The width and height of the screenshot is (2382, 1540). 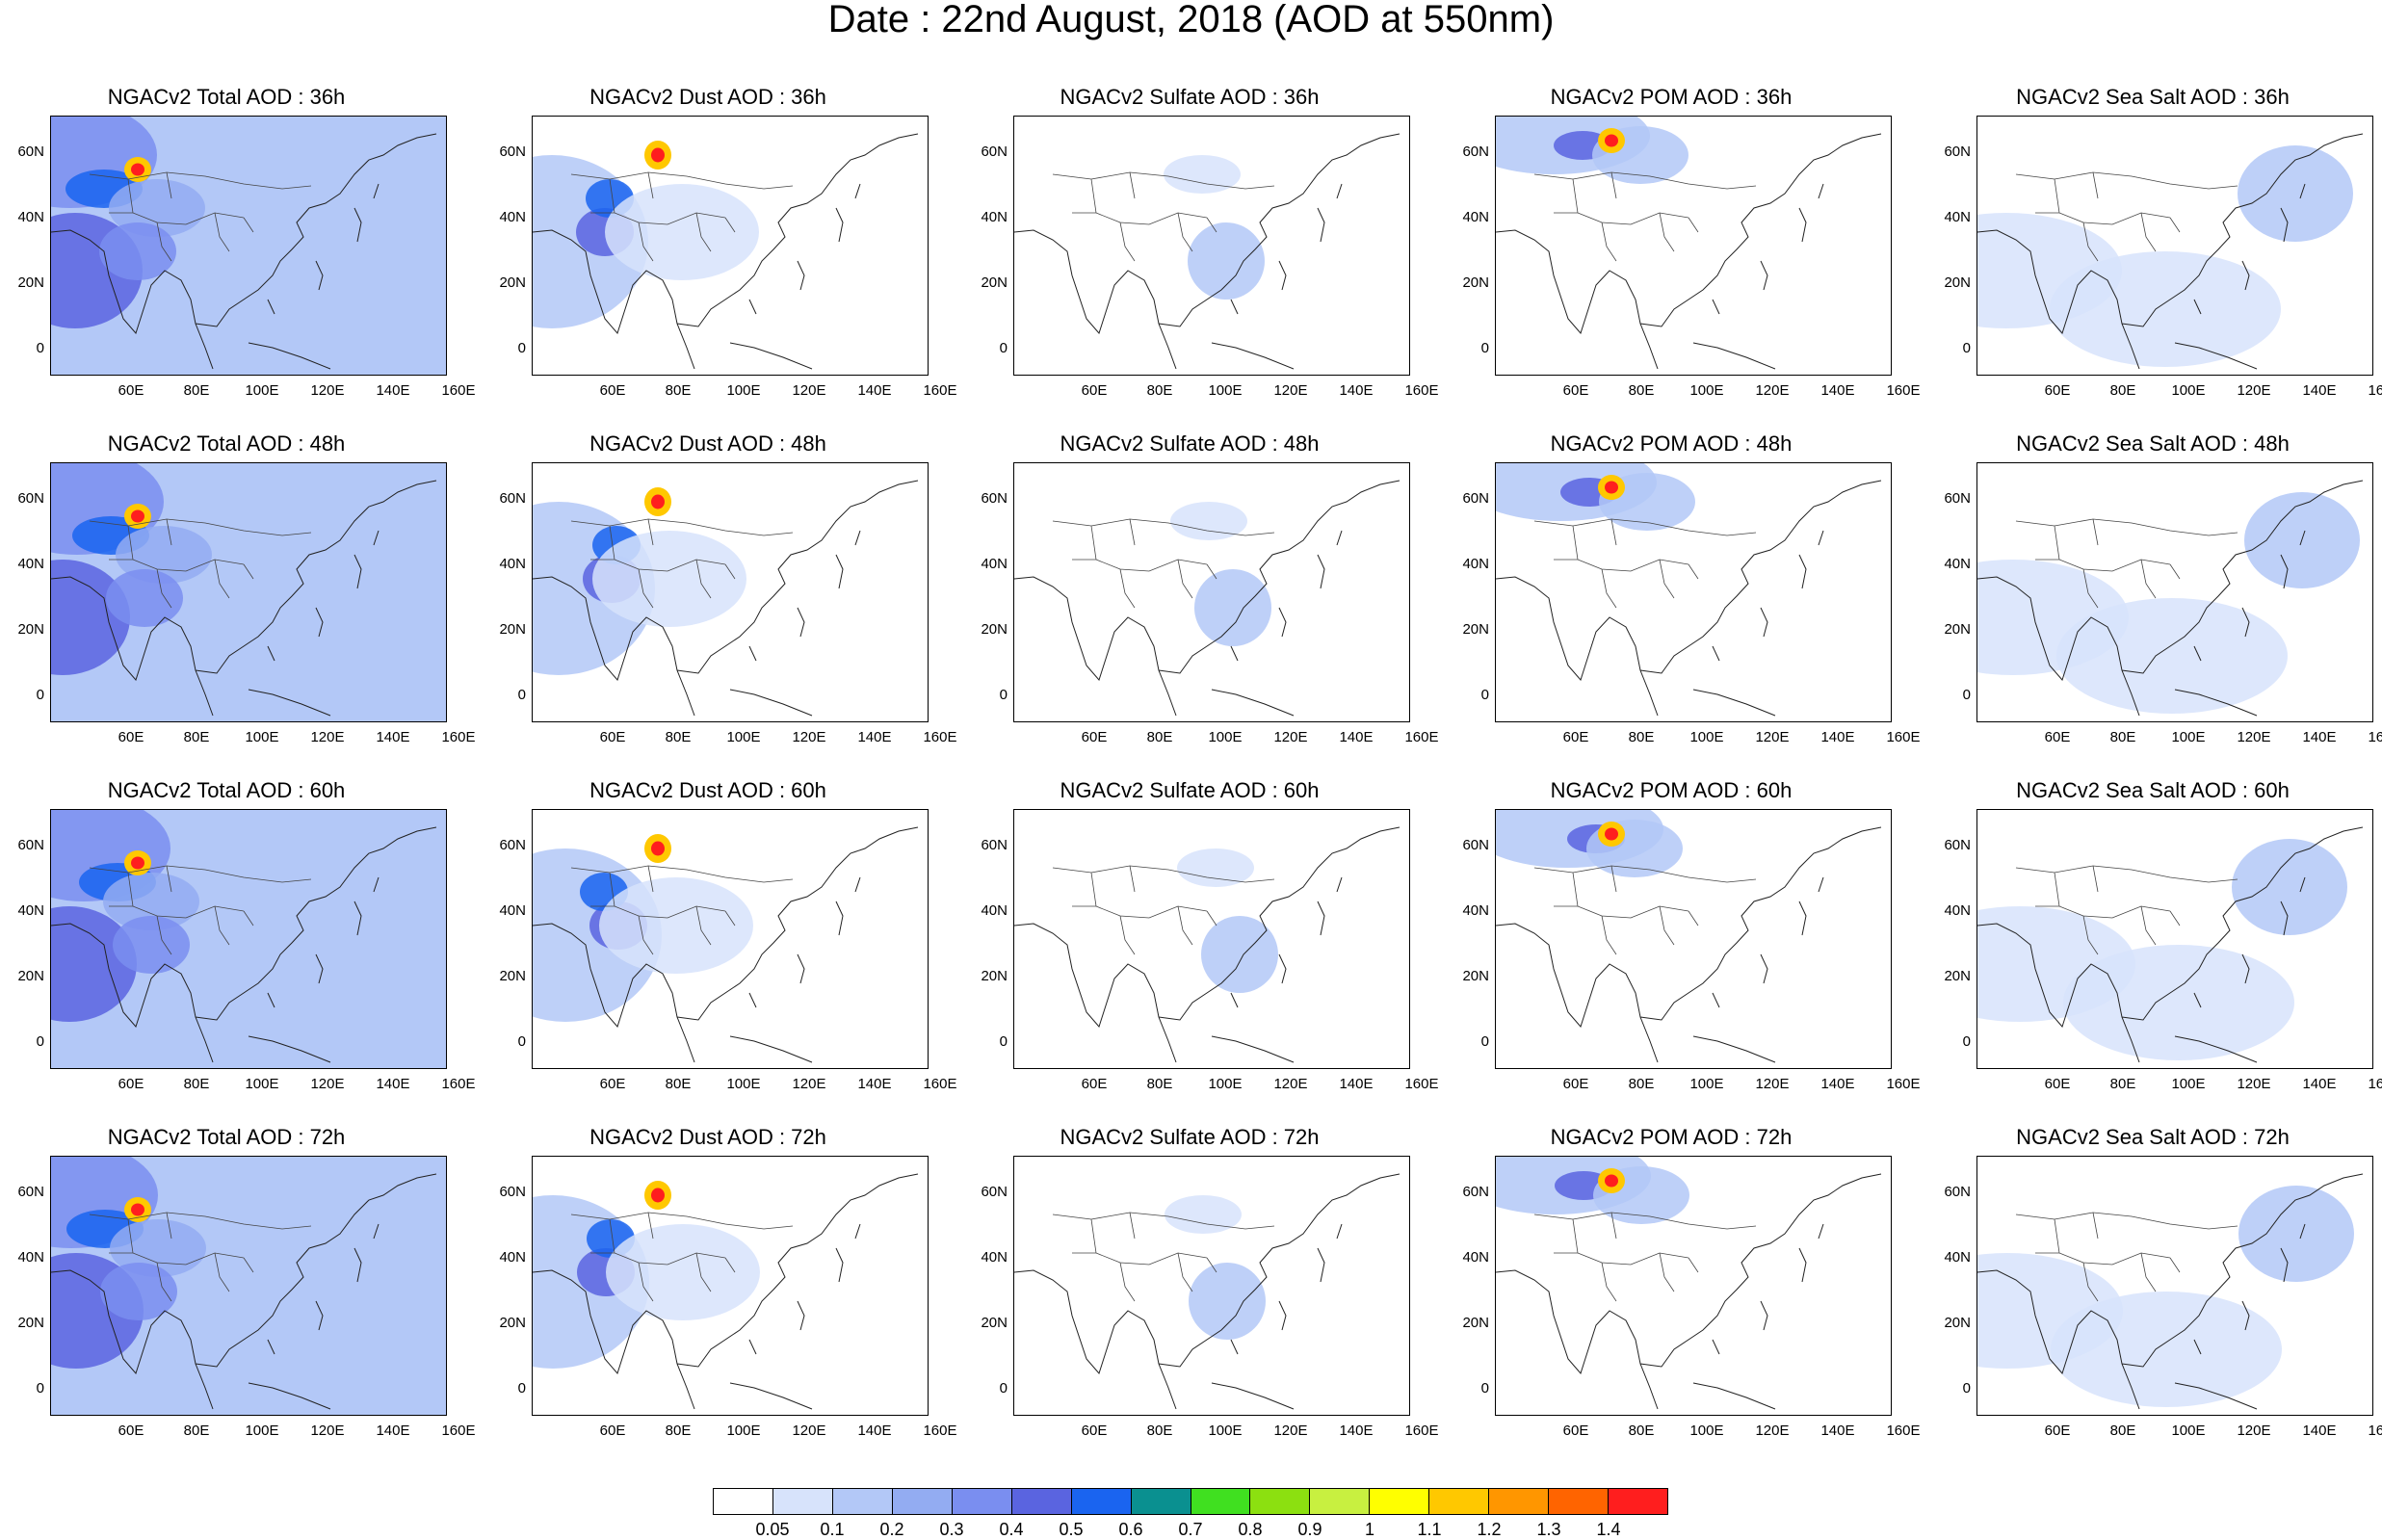 I want to click on panel-title: NGACv2 Sea Salt AOD : 36h, so click(x=2153, y=97).